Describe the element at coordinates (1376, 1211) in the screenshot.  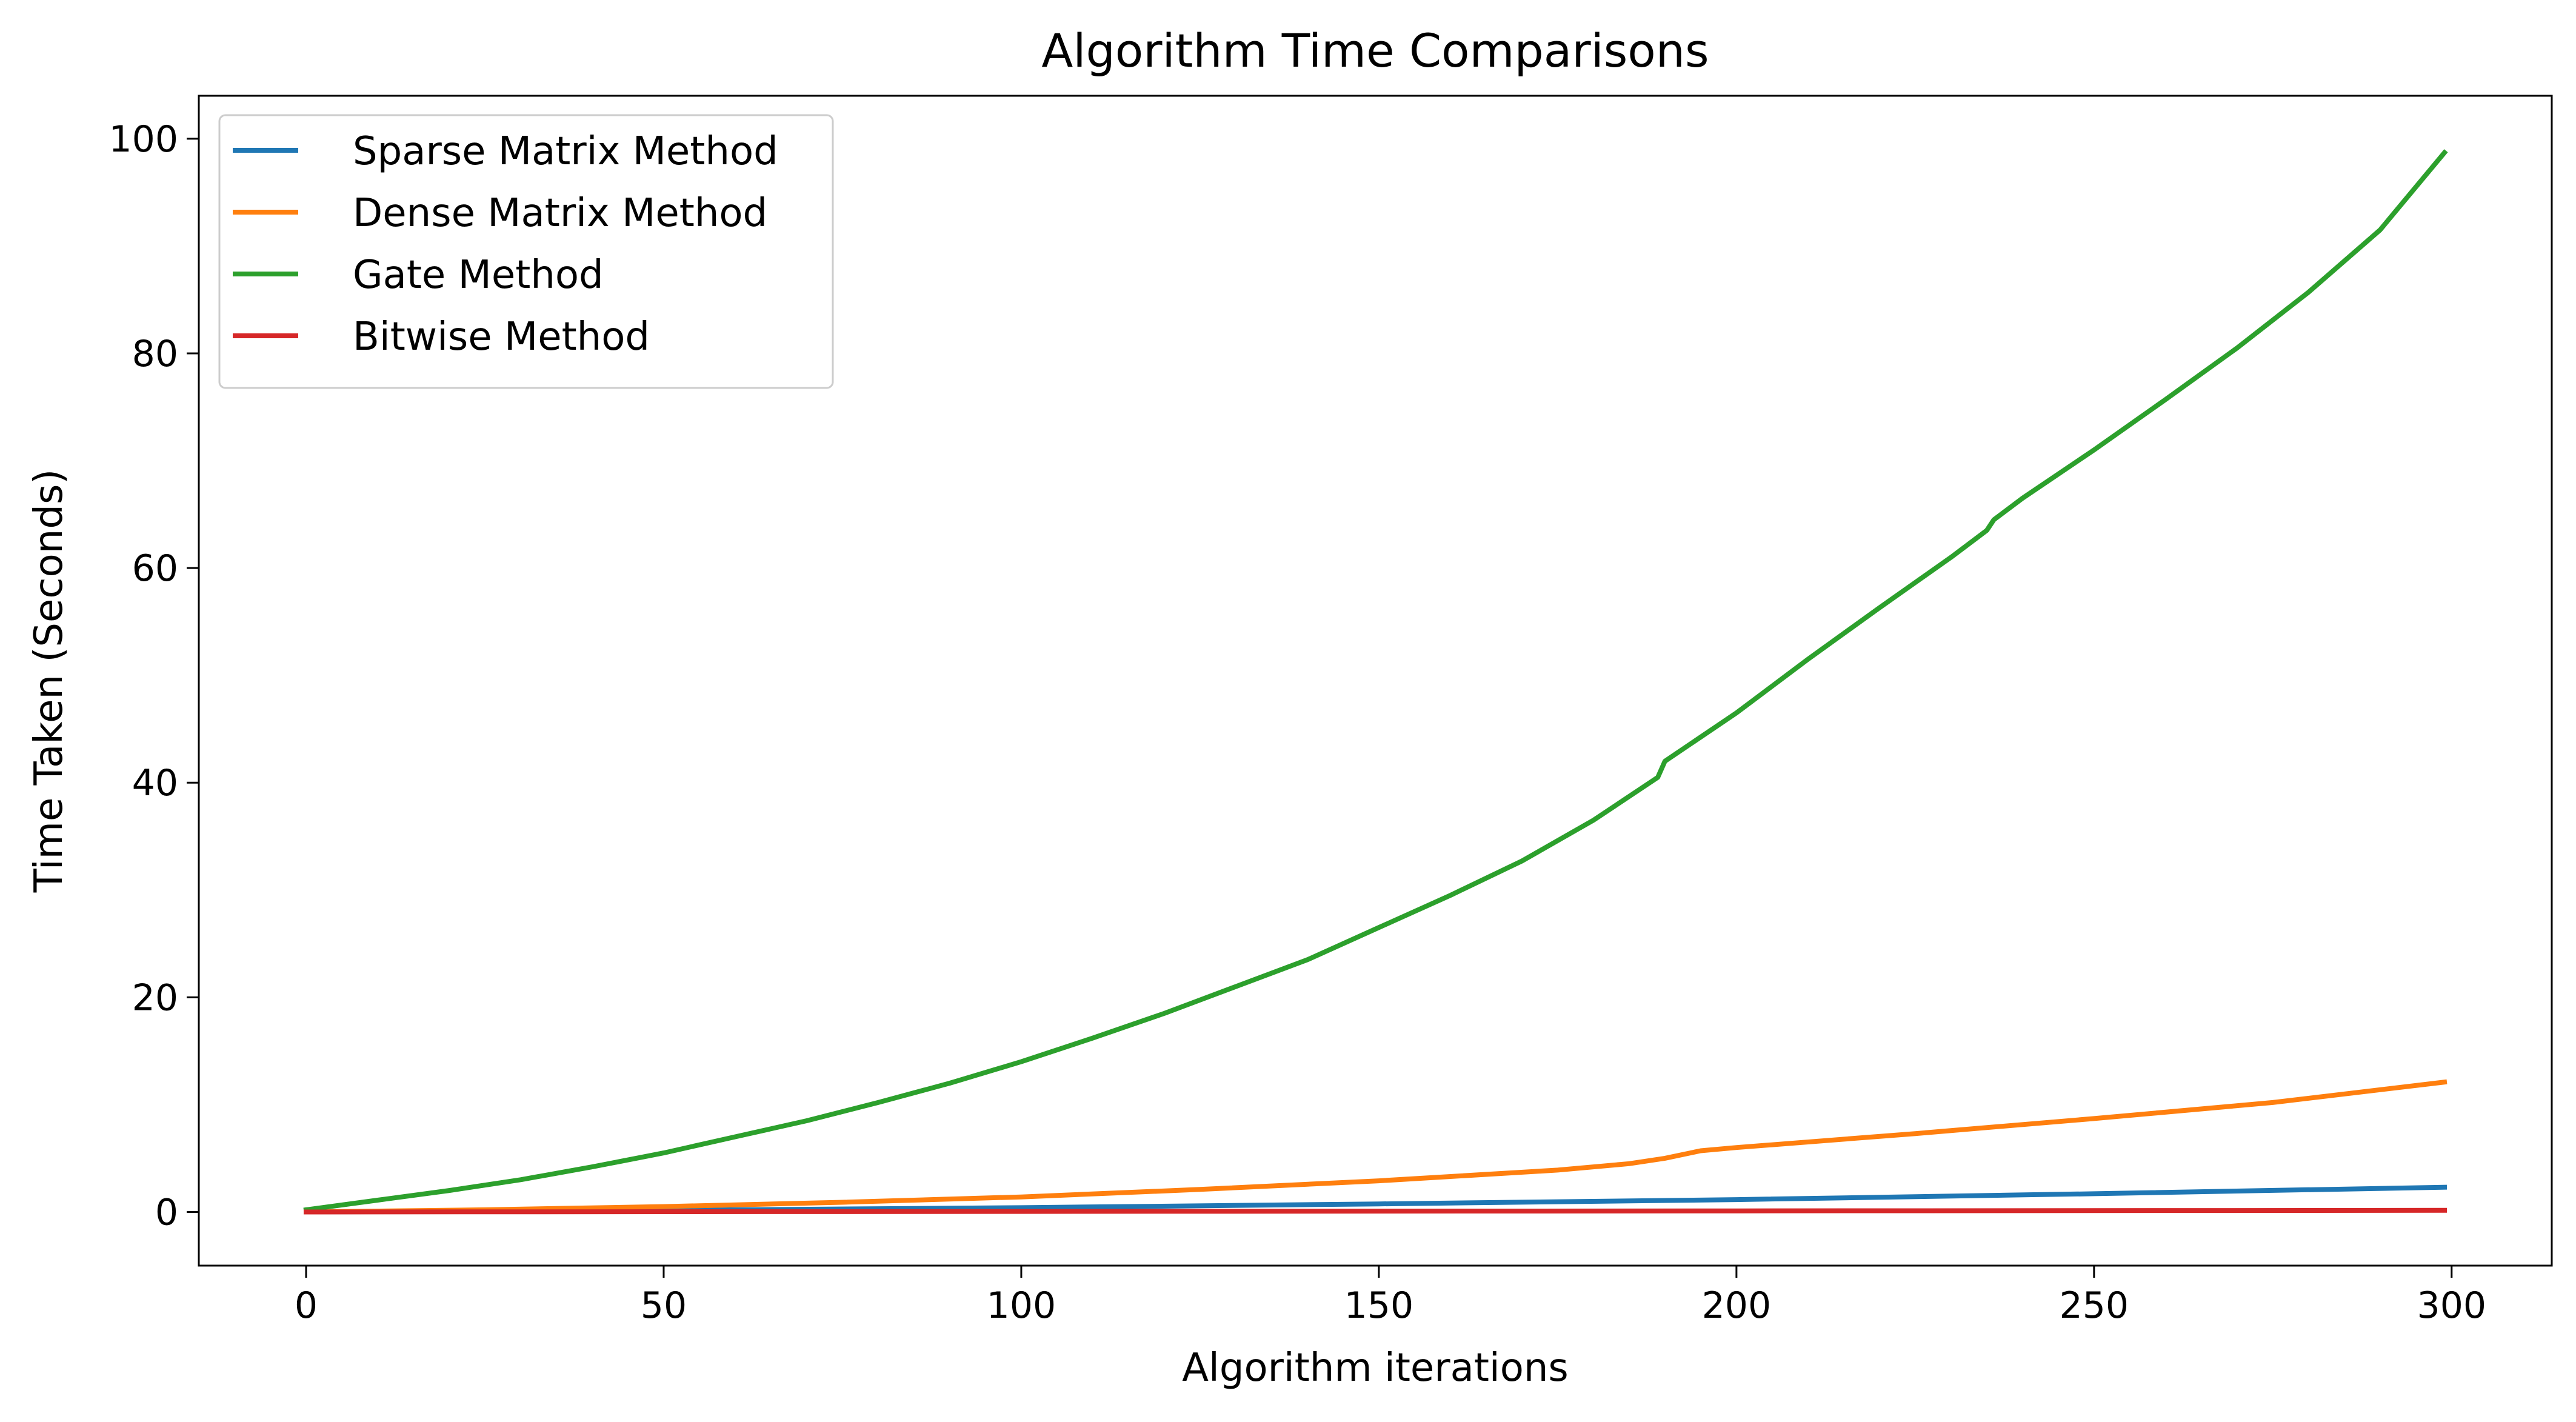
I see `series-line-bitwise-method` at that location.